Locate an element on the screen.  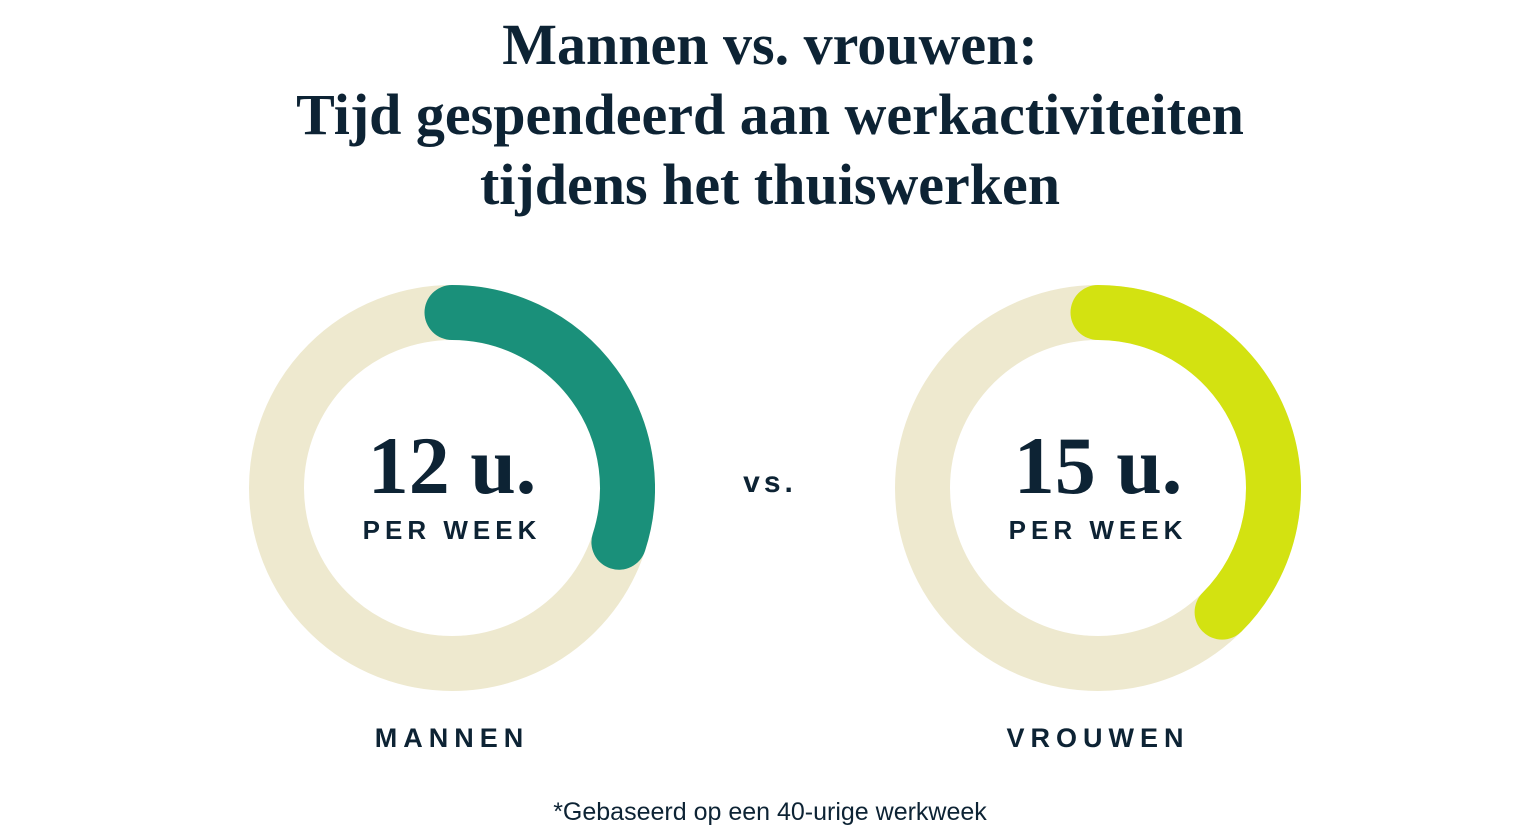
title-line-3: tijdens het thuiswerken is located at coordinates (770, 184).